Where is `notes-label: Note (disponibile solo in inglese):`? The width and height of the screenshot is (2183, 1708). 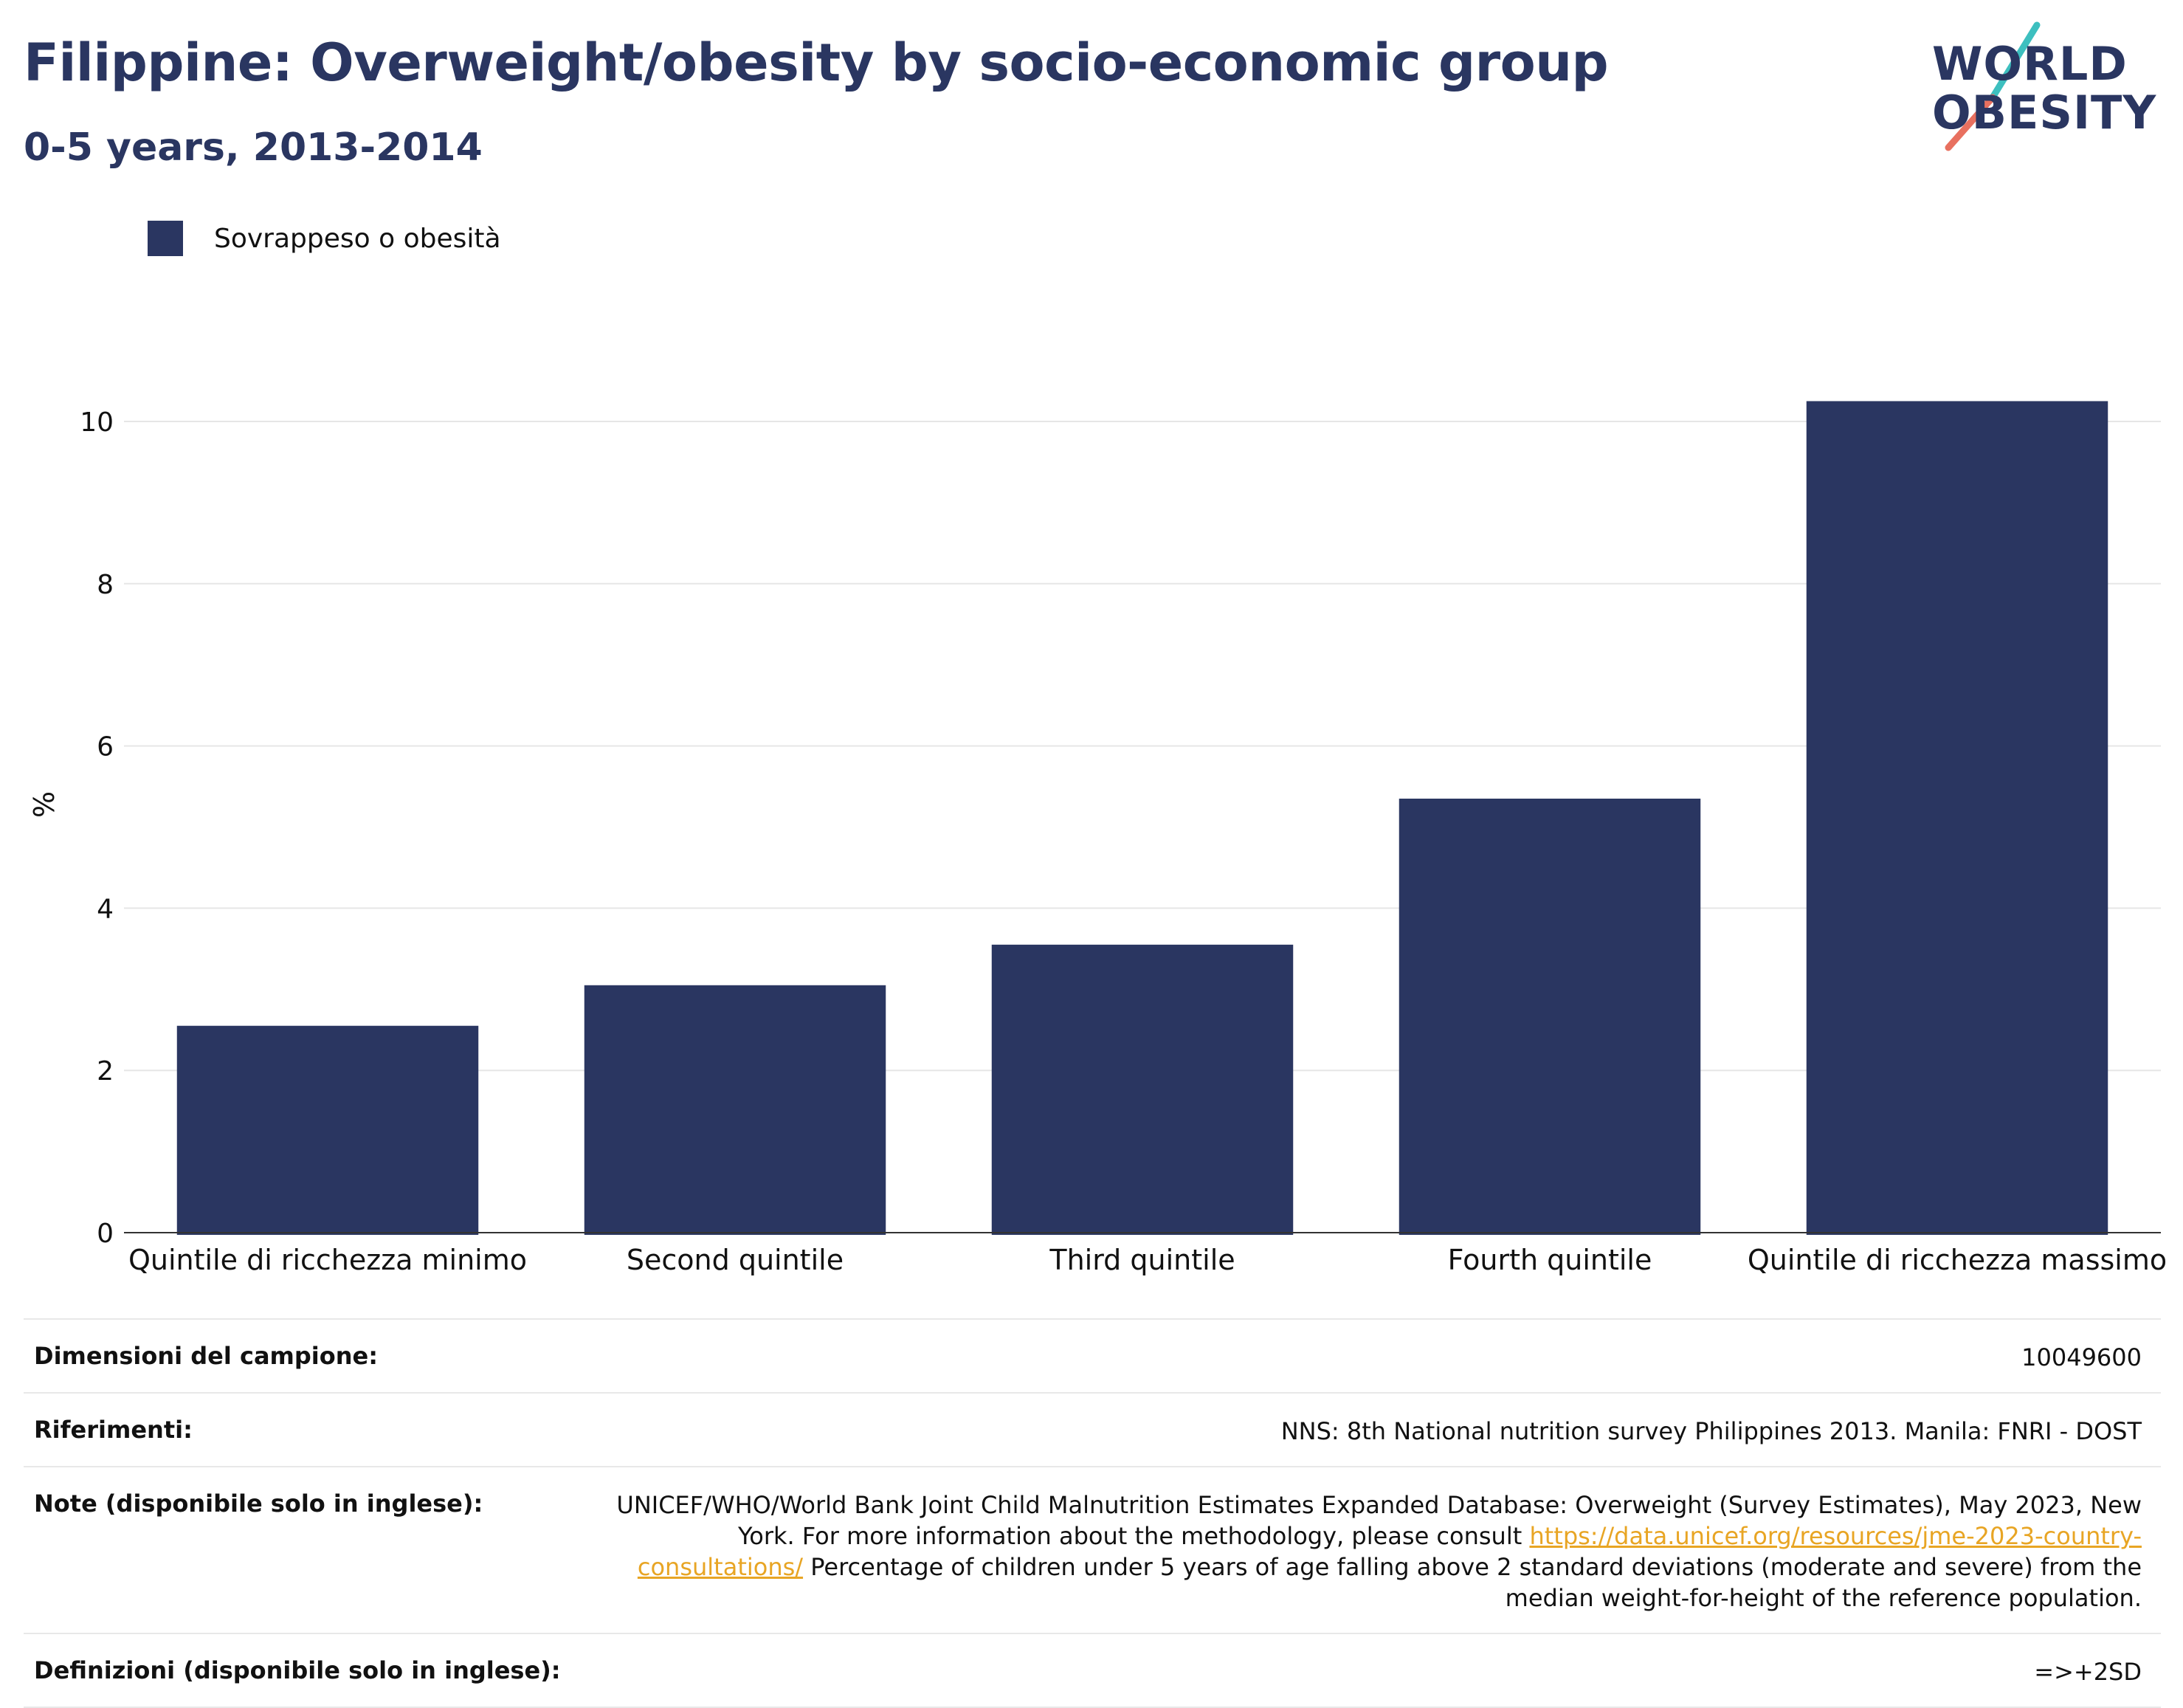
notes-label: Note (disponibile solo in inglese): is located at coordinates (258, 1504).